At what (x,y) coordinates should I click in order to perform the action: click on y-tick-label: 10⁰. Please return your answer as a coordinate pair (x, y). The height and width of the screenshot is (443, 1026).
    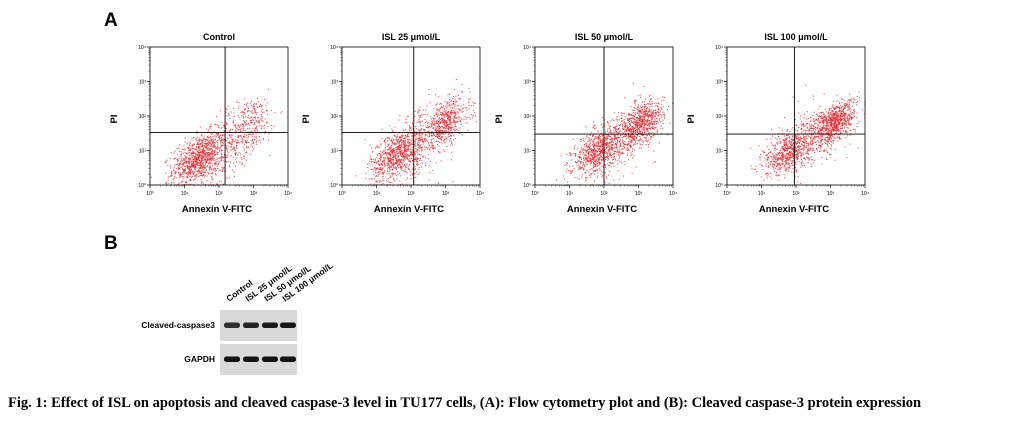
    Looking at the image, I should click on (334, 186).